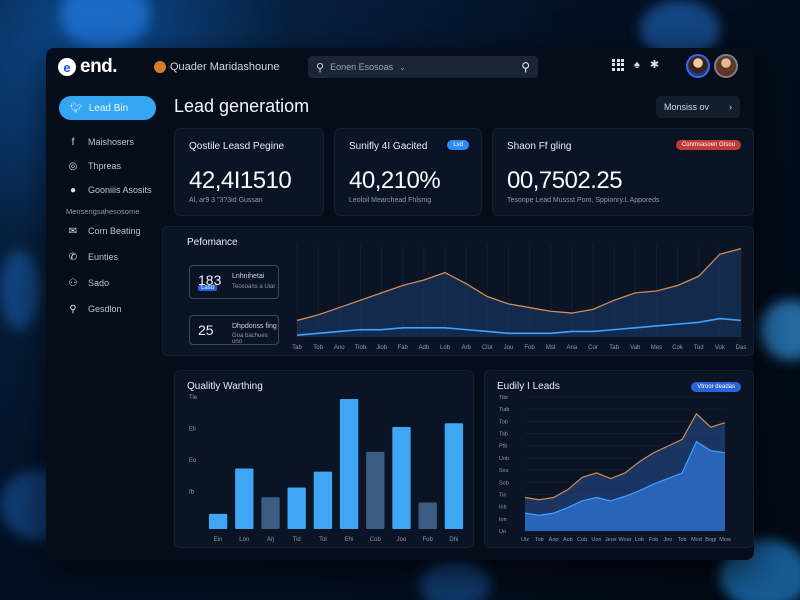  I want to click on globe-icon: ◎, so click(73, 166).